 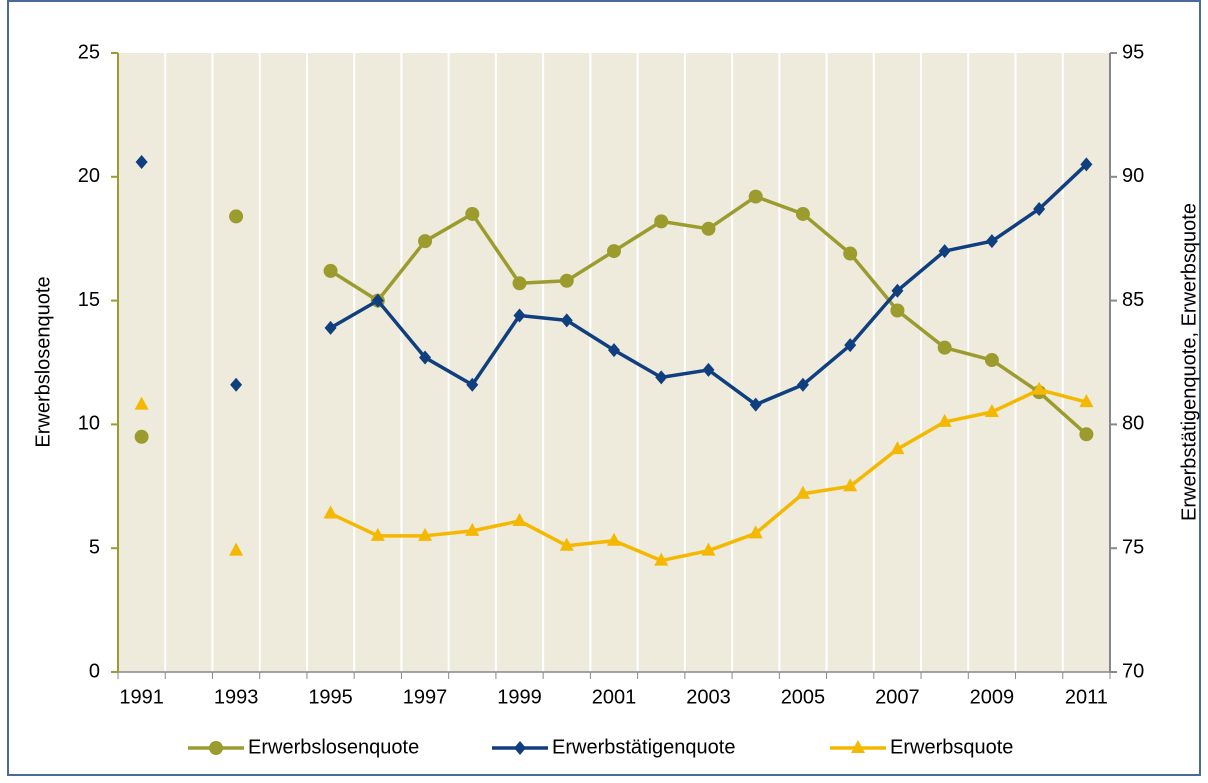 What do you see at coordinates (951, 747) in the screenshot?
I see `legend-label: Erwerbsquote` at bounding box center [951, 747].